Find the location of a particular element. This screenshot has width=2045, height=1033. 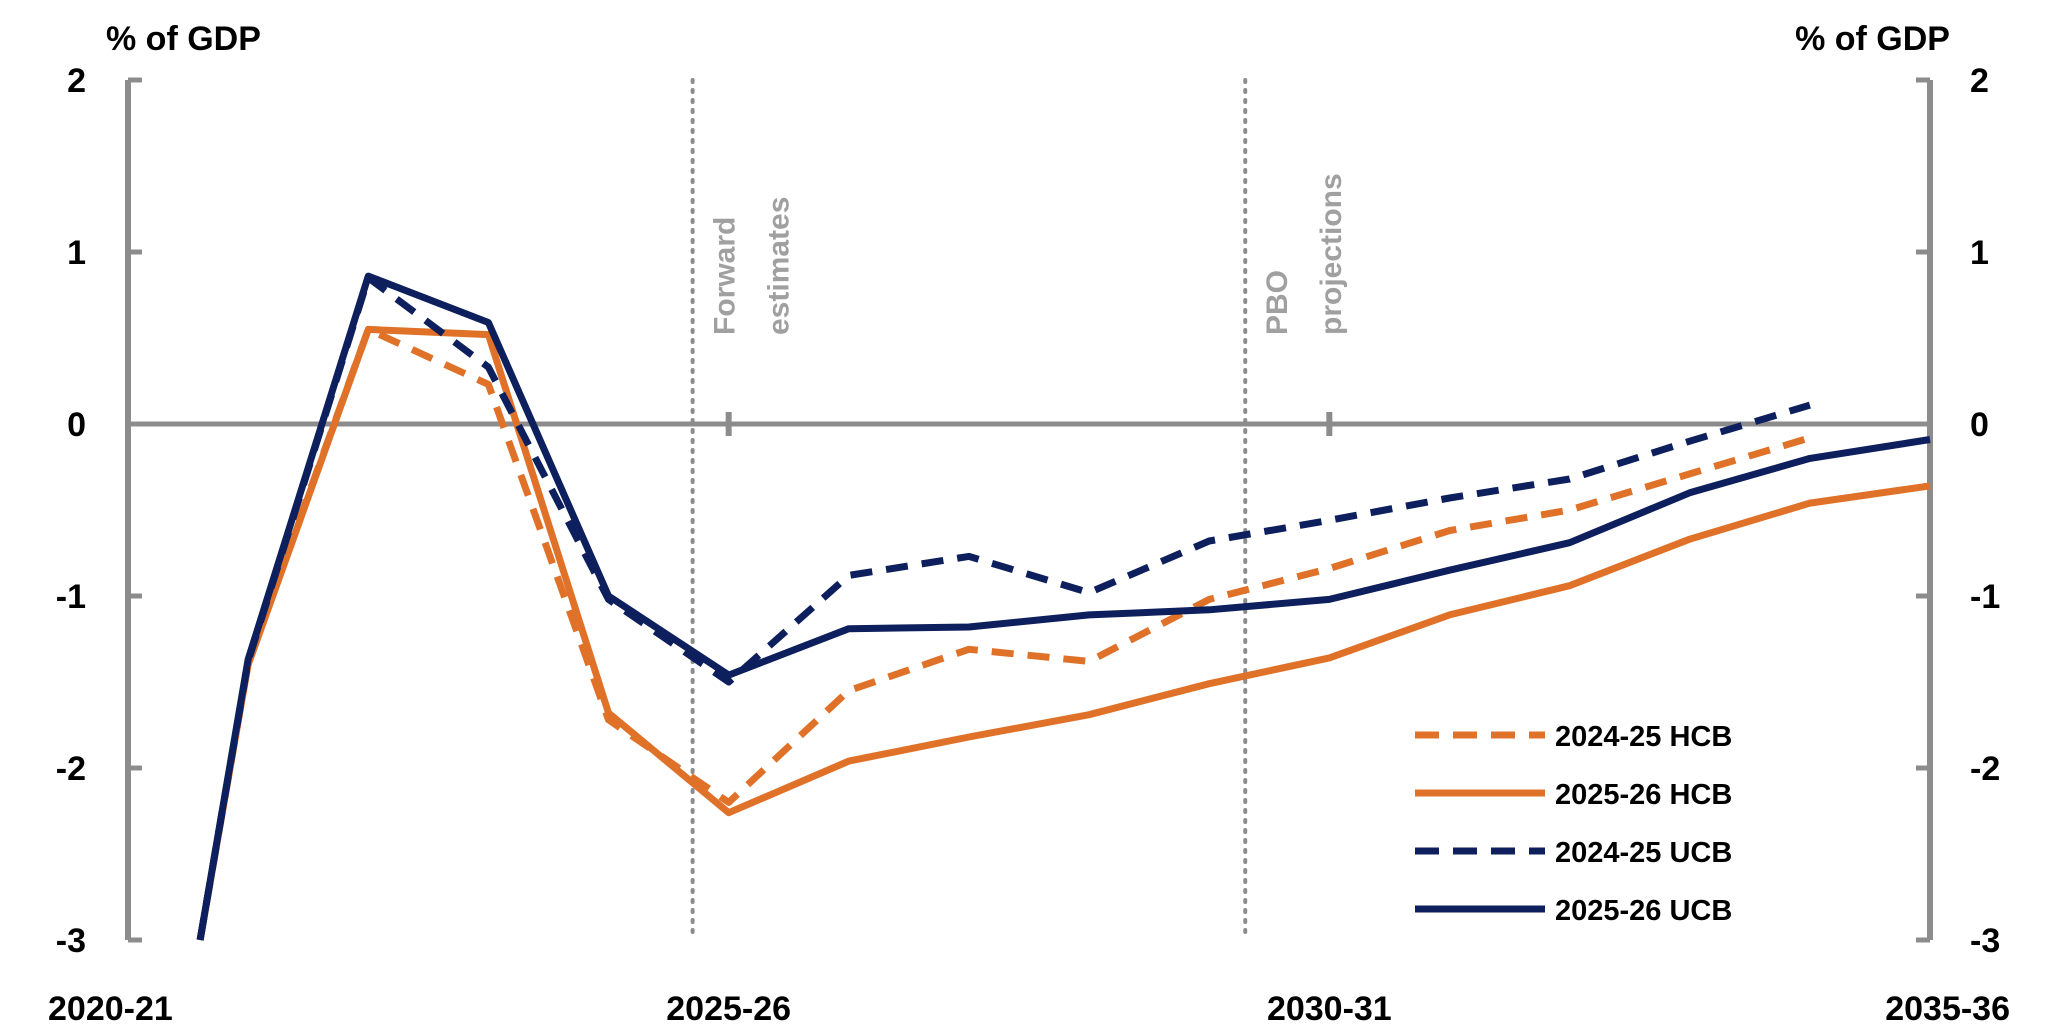

legend-label: 2024-25 UCB is located at coordinates (1643, 853).